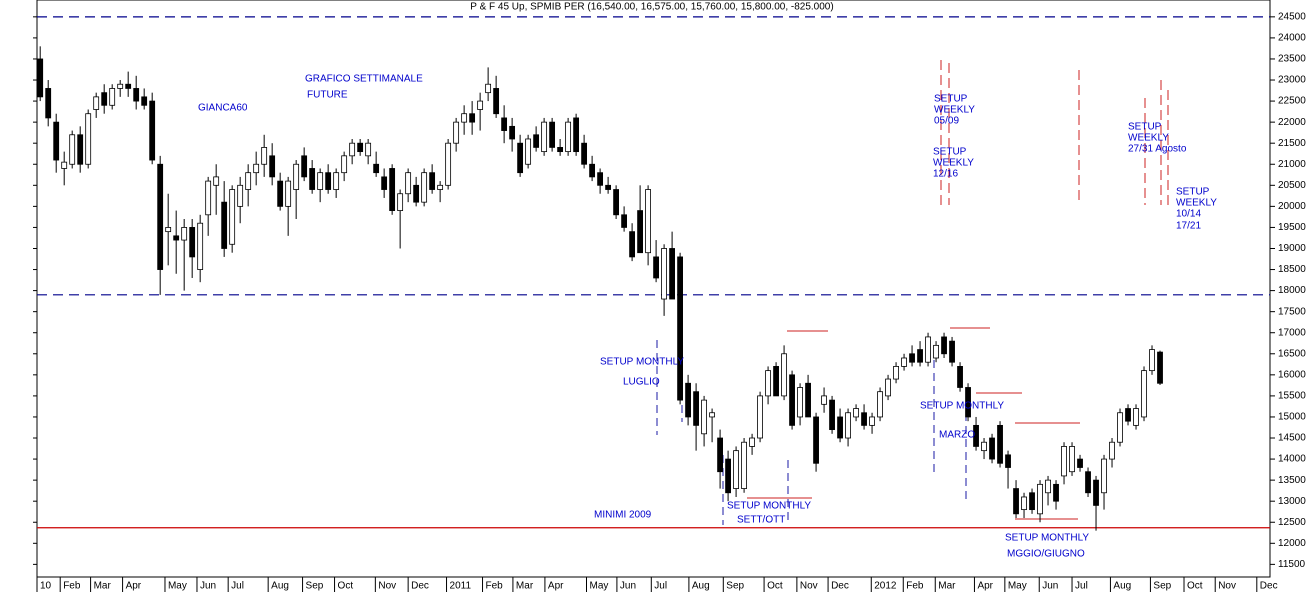 Image resolution: width=1306 pixels, height=592 pixels. I want to click on annotation: MINIMI 2009, so click(623, 515).